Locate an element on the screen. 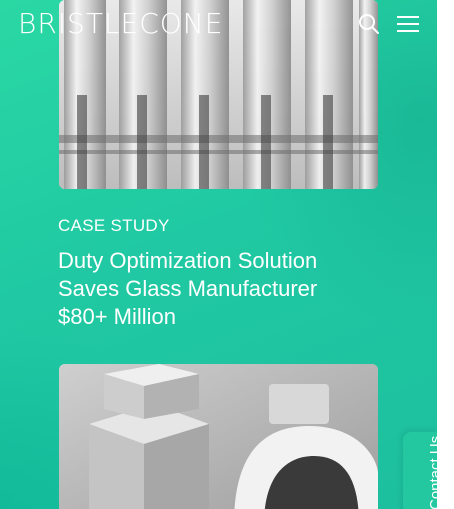 This screenshot has width=454, height=509. search-icon is located at coordinates (369, 24).